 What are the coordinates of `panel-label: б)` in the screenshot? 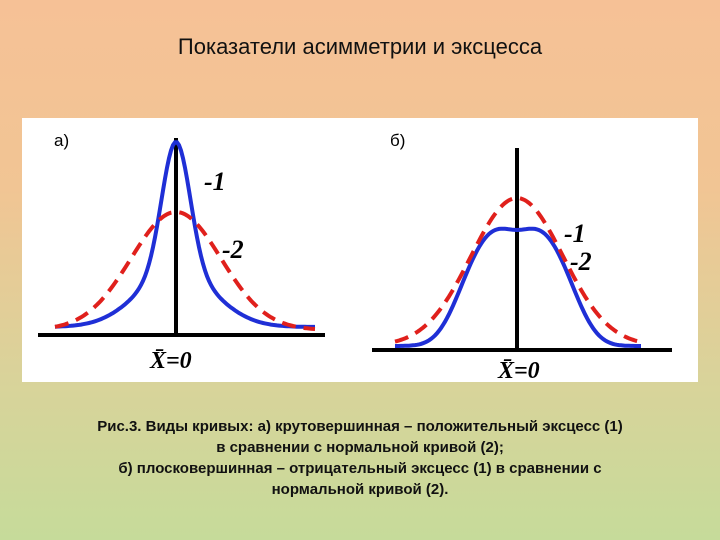 It's located at (397, 140).